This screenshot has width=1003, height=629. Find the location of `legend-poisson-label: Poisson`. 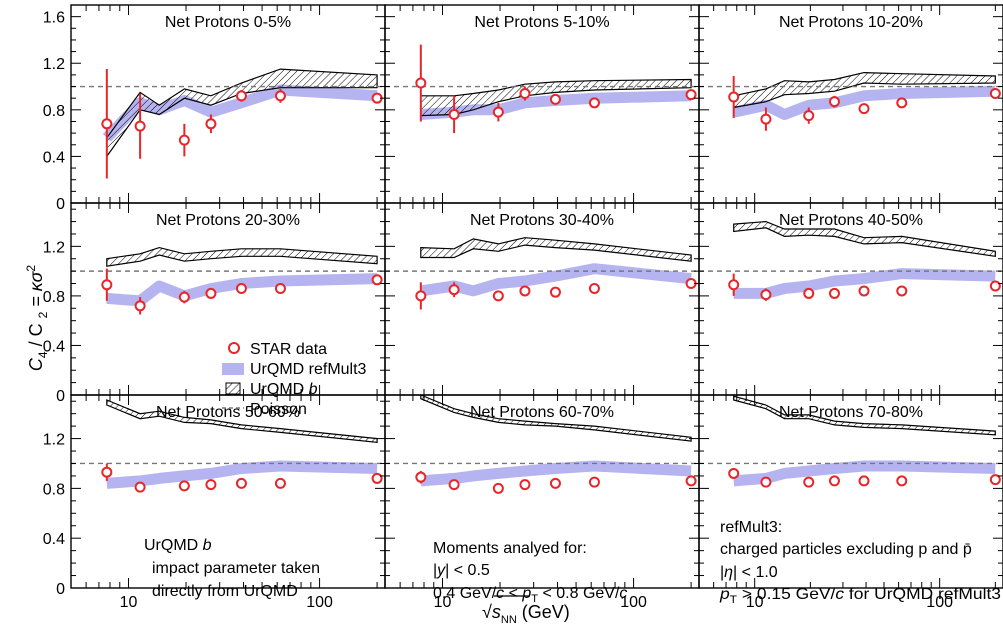

legend-poisson-label: Poisson is located at coordinates (278, 409).